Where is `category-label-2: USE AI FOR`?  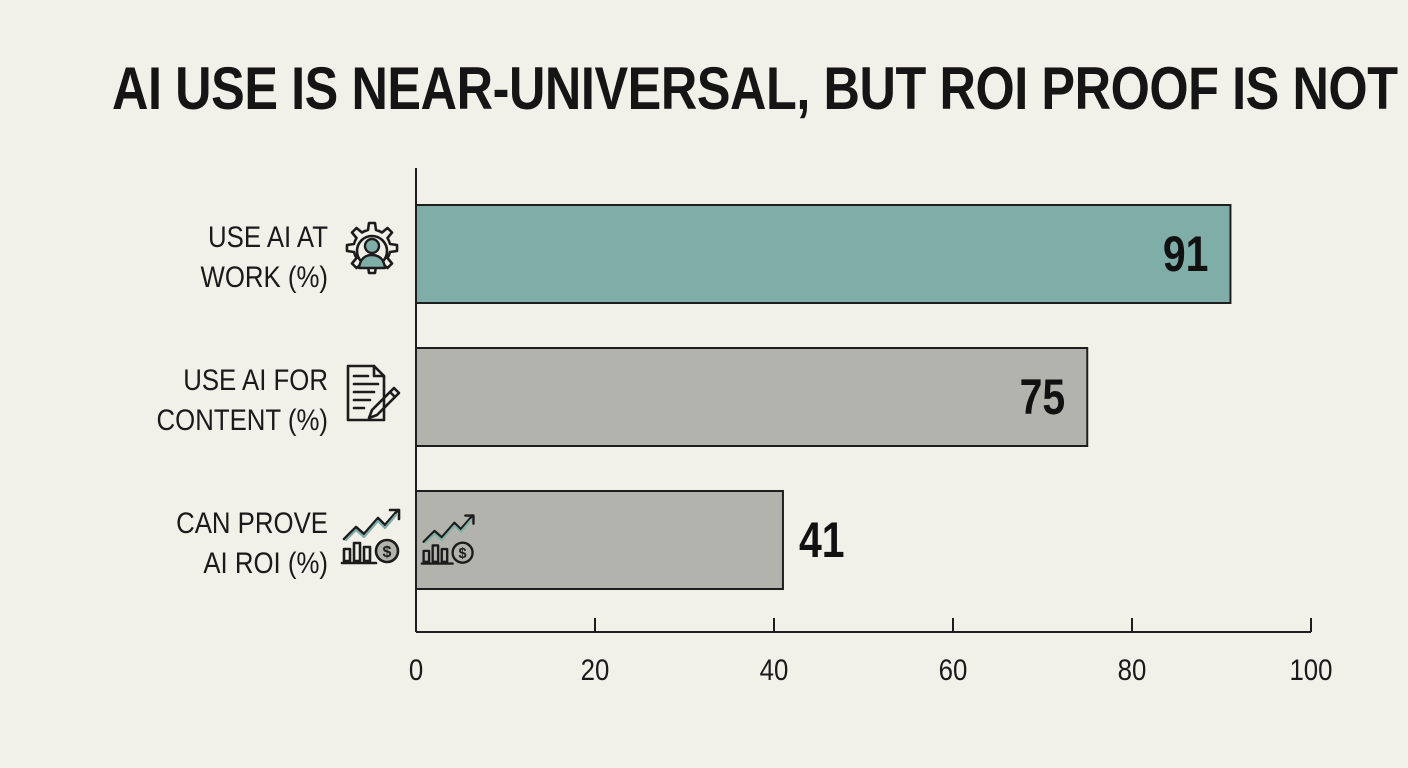
category-label-2: USE AI FOR is located at coordinates (255, 379).